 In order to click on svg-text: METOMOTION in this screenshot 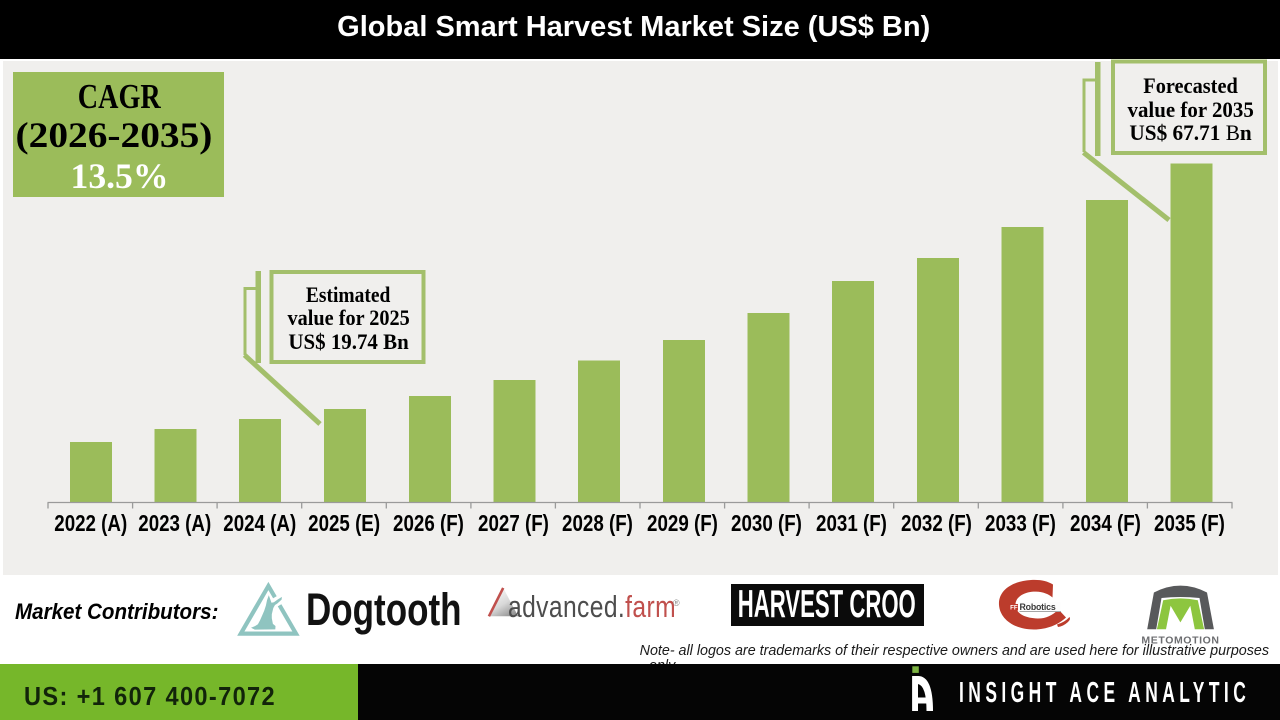, I will do `click(1180, 641)`.